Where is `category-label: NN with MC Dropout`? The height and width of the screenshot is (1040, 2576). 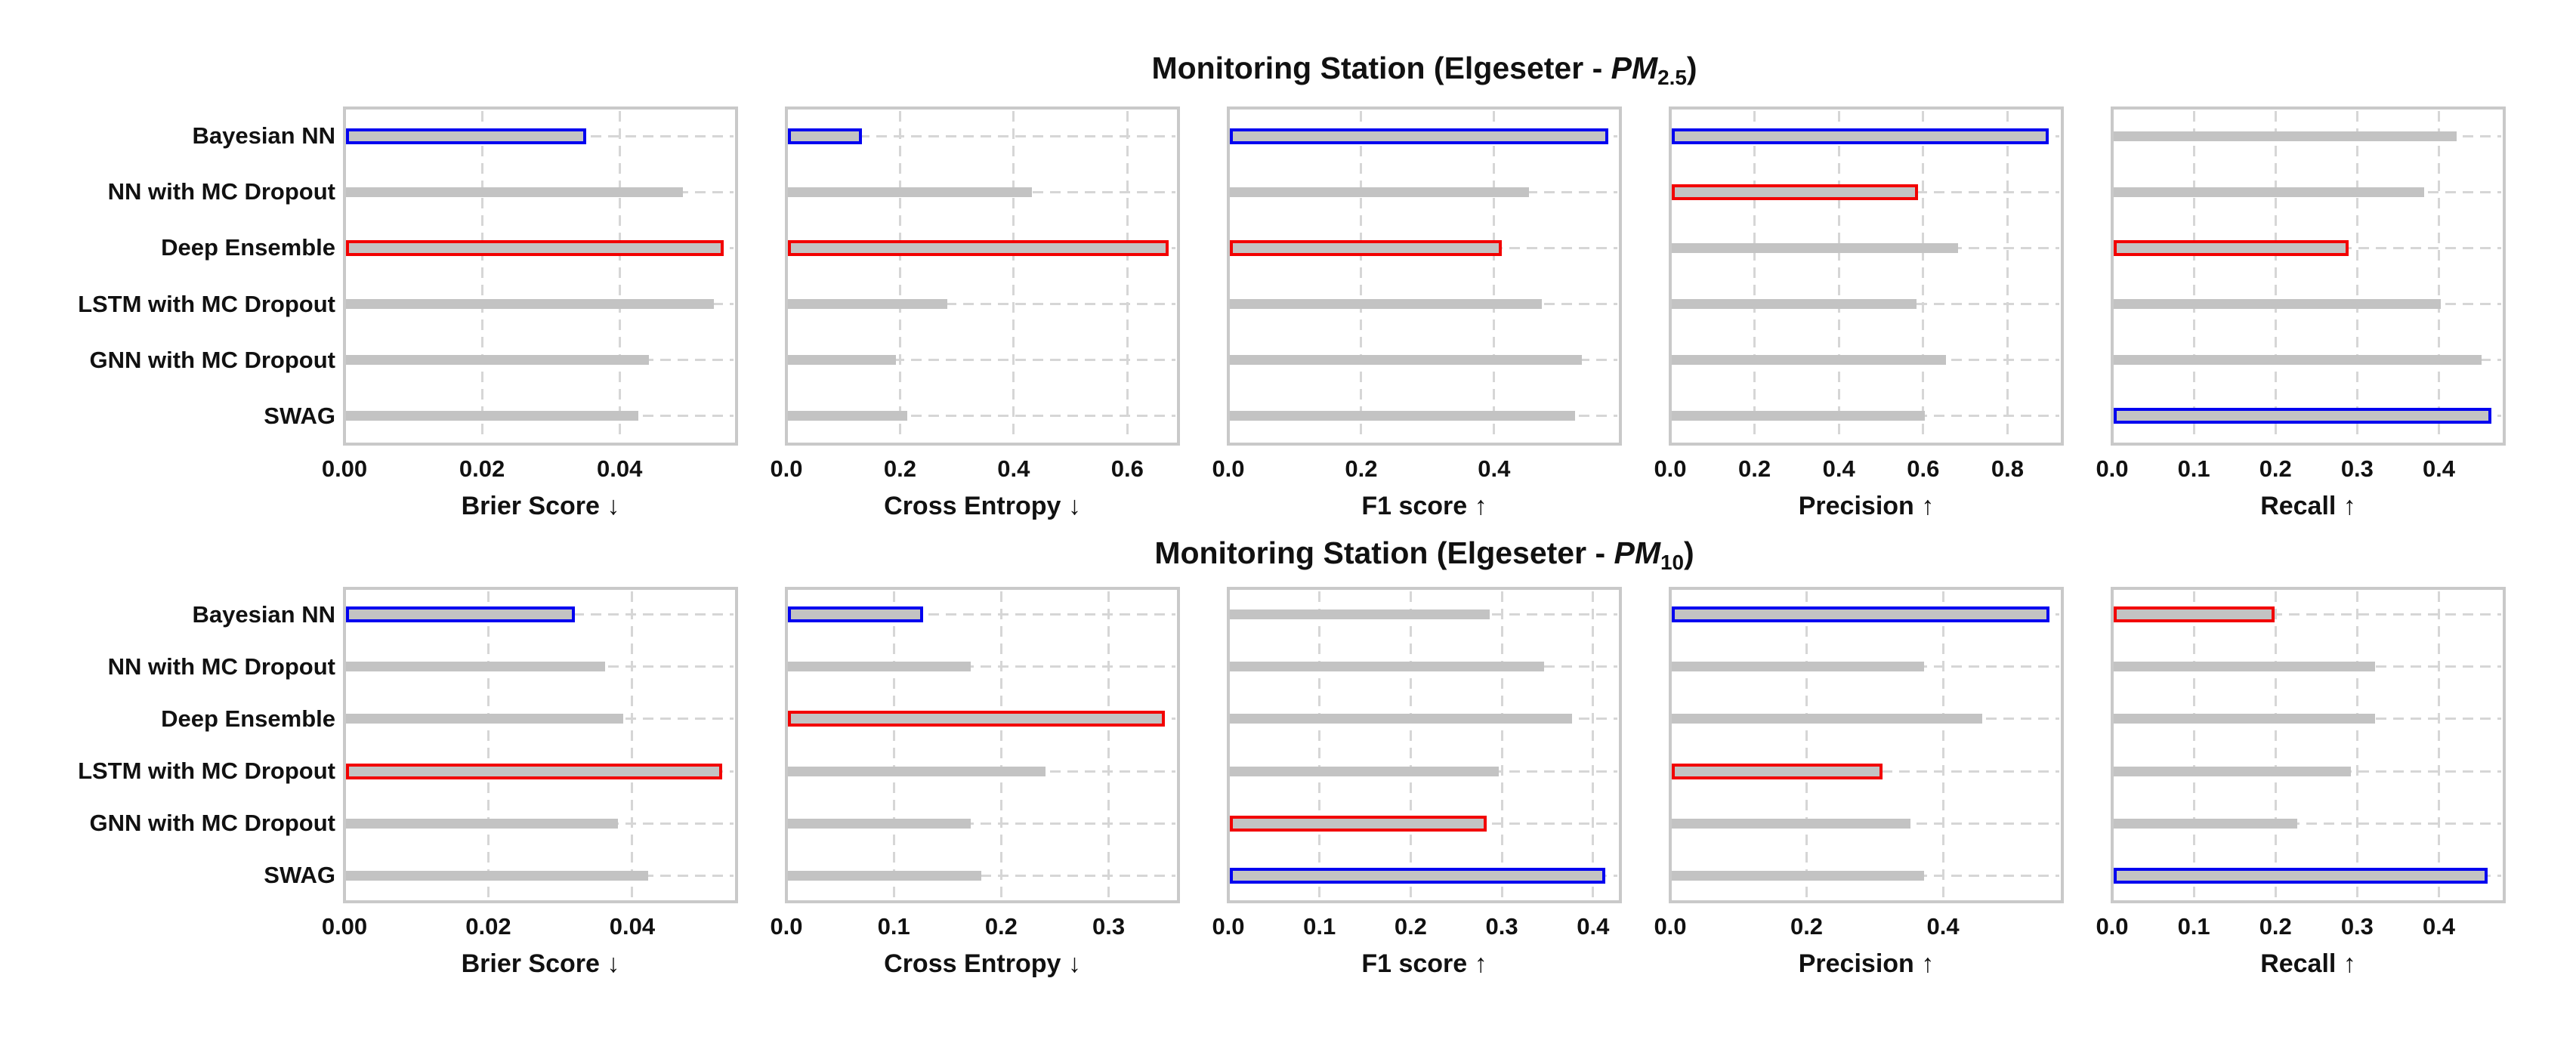 category-label: NN with MC Dropout is located at coordinates (221, 191).